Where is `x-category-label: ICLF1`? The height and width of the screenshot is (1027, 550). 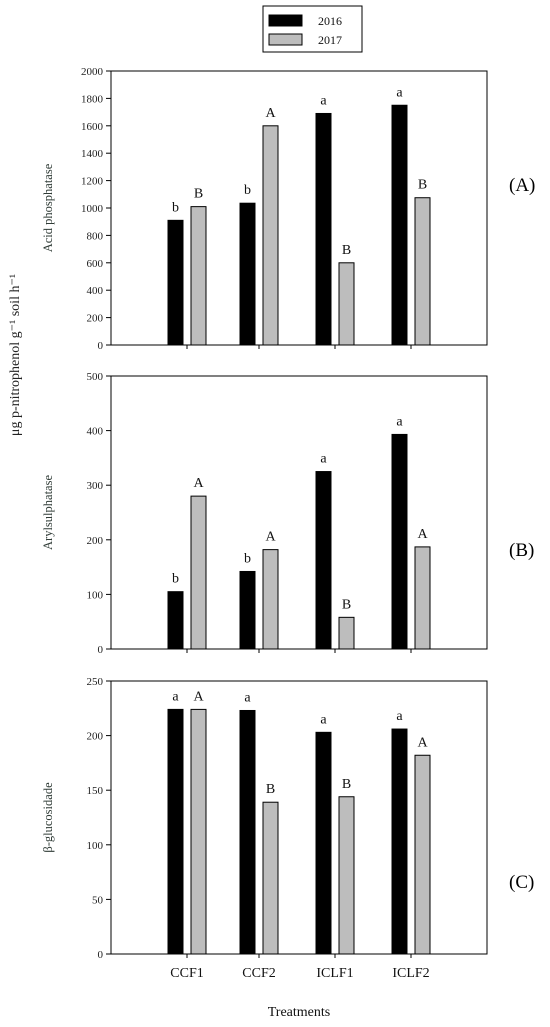 x-category-label: ICLF1 is located at coordinates (334, 973).